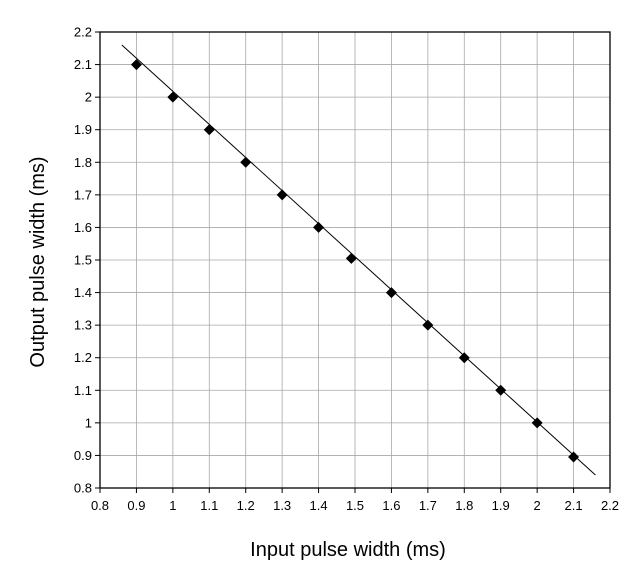 The image size is (634, 574). What do you see at coordinates (574, 505) in the screenshot?
I see `x-tick-label: 2.1` at bounding box center [574, 505].